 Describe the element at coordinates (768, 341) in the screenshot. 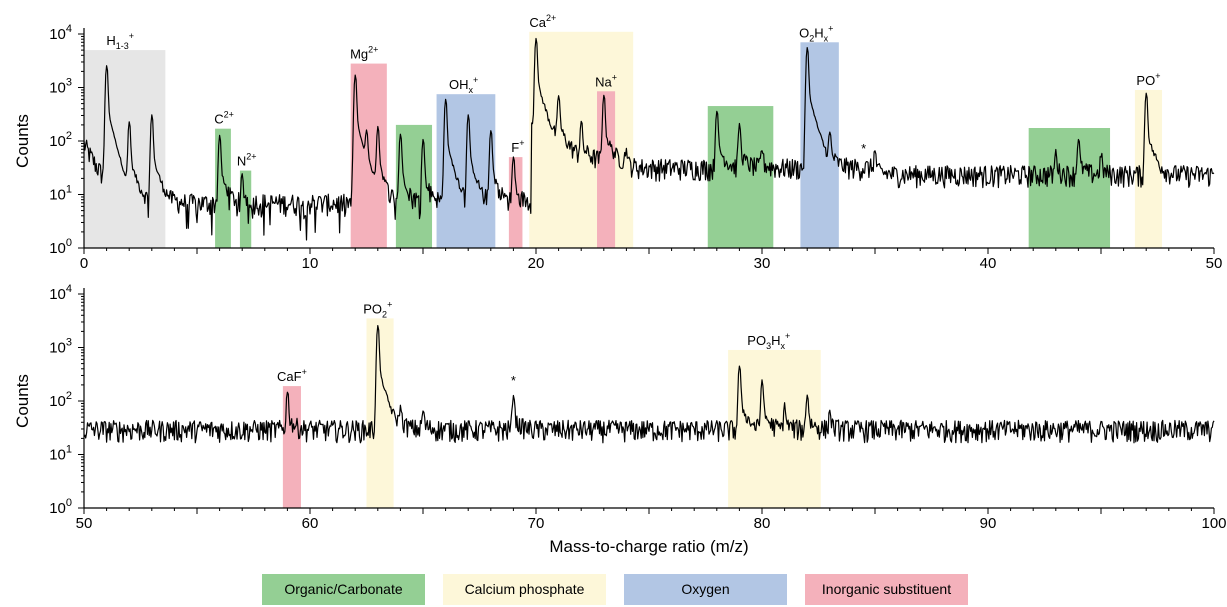

I see `peak-label: PO3Hx+` at that location.